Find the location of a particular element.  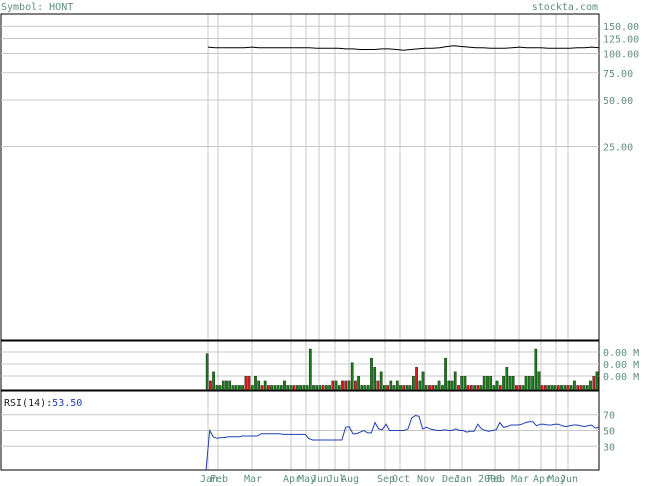

price-tick-label: 25.00 is located at coordinates (618, 148).